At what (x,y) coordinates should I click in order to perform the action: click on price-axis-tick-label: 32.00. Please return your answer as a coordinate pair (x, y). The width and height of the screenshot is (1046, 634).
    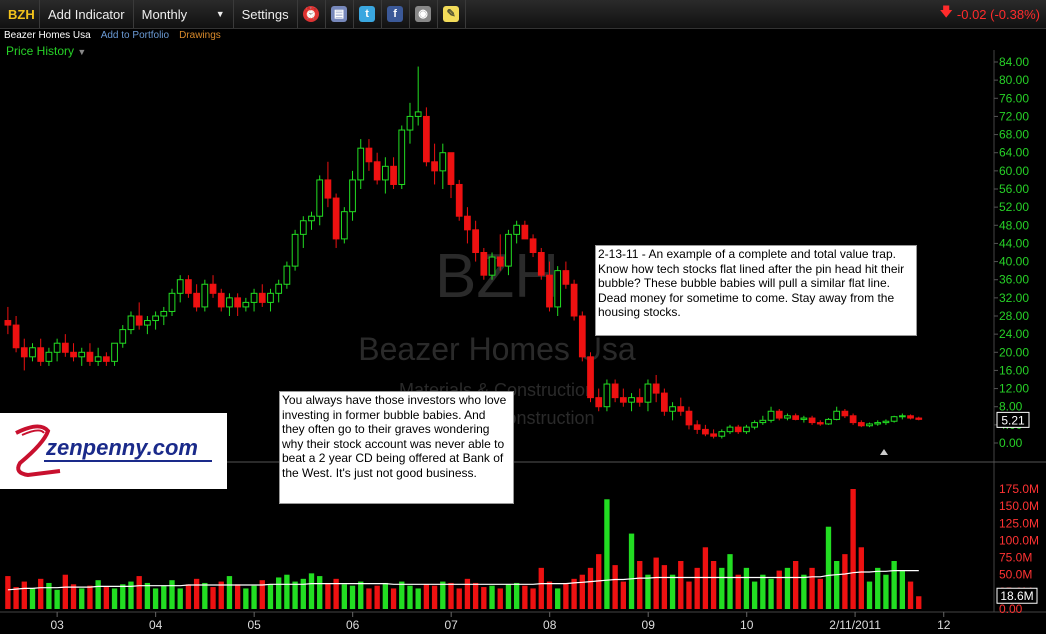
    Looking at the image, I should click on (1014, 298).